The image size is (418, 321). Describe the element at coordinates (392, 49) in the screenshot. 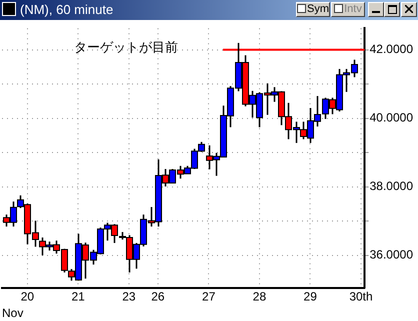

I see `y-tick-label: 42.0000` at that location.